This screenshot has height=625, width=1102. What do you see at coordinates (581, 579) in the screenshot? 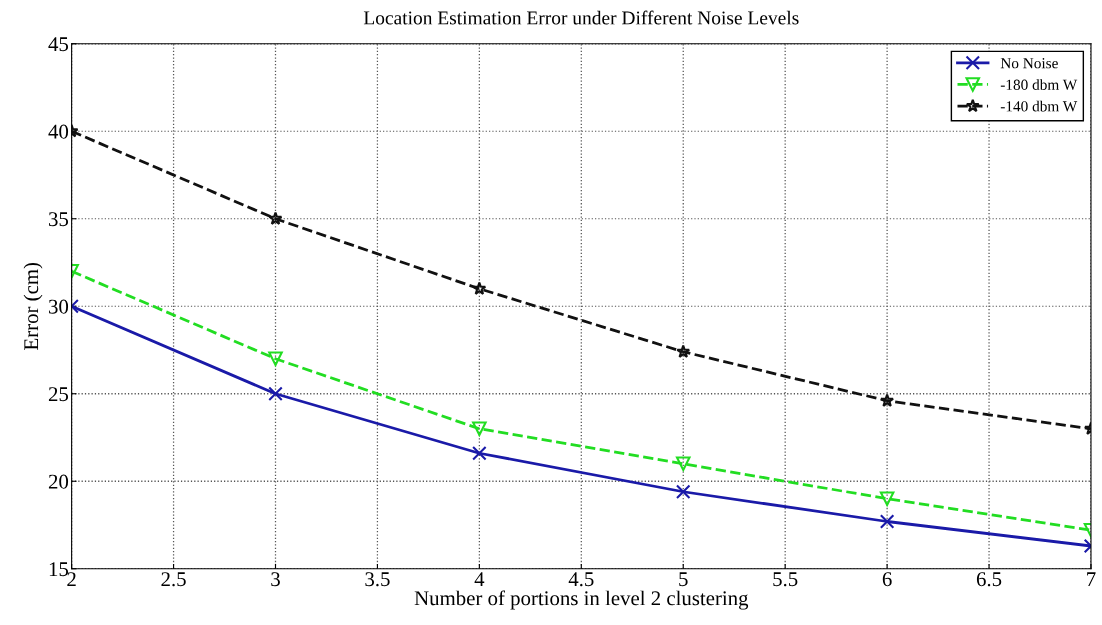
I see `x-tick-label: 4.5` at bounding box center [581, 579].